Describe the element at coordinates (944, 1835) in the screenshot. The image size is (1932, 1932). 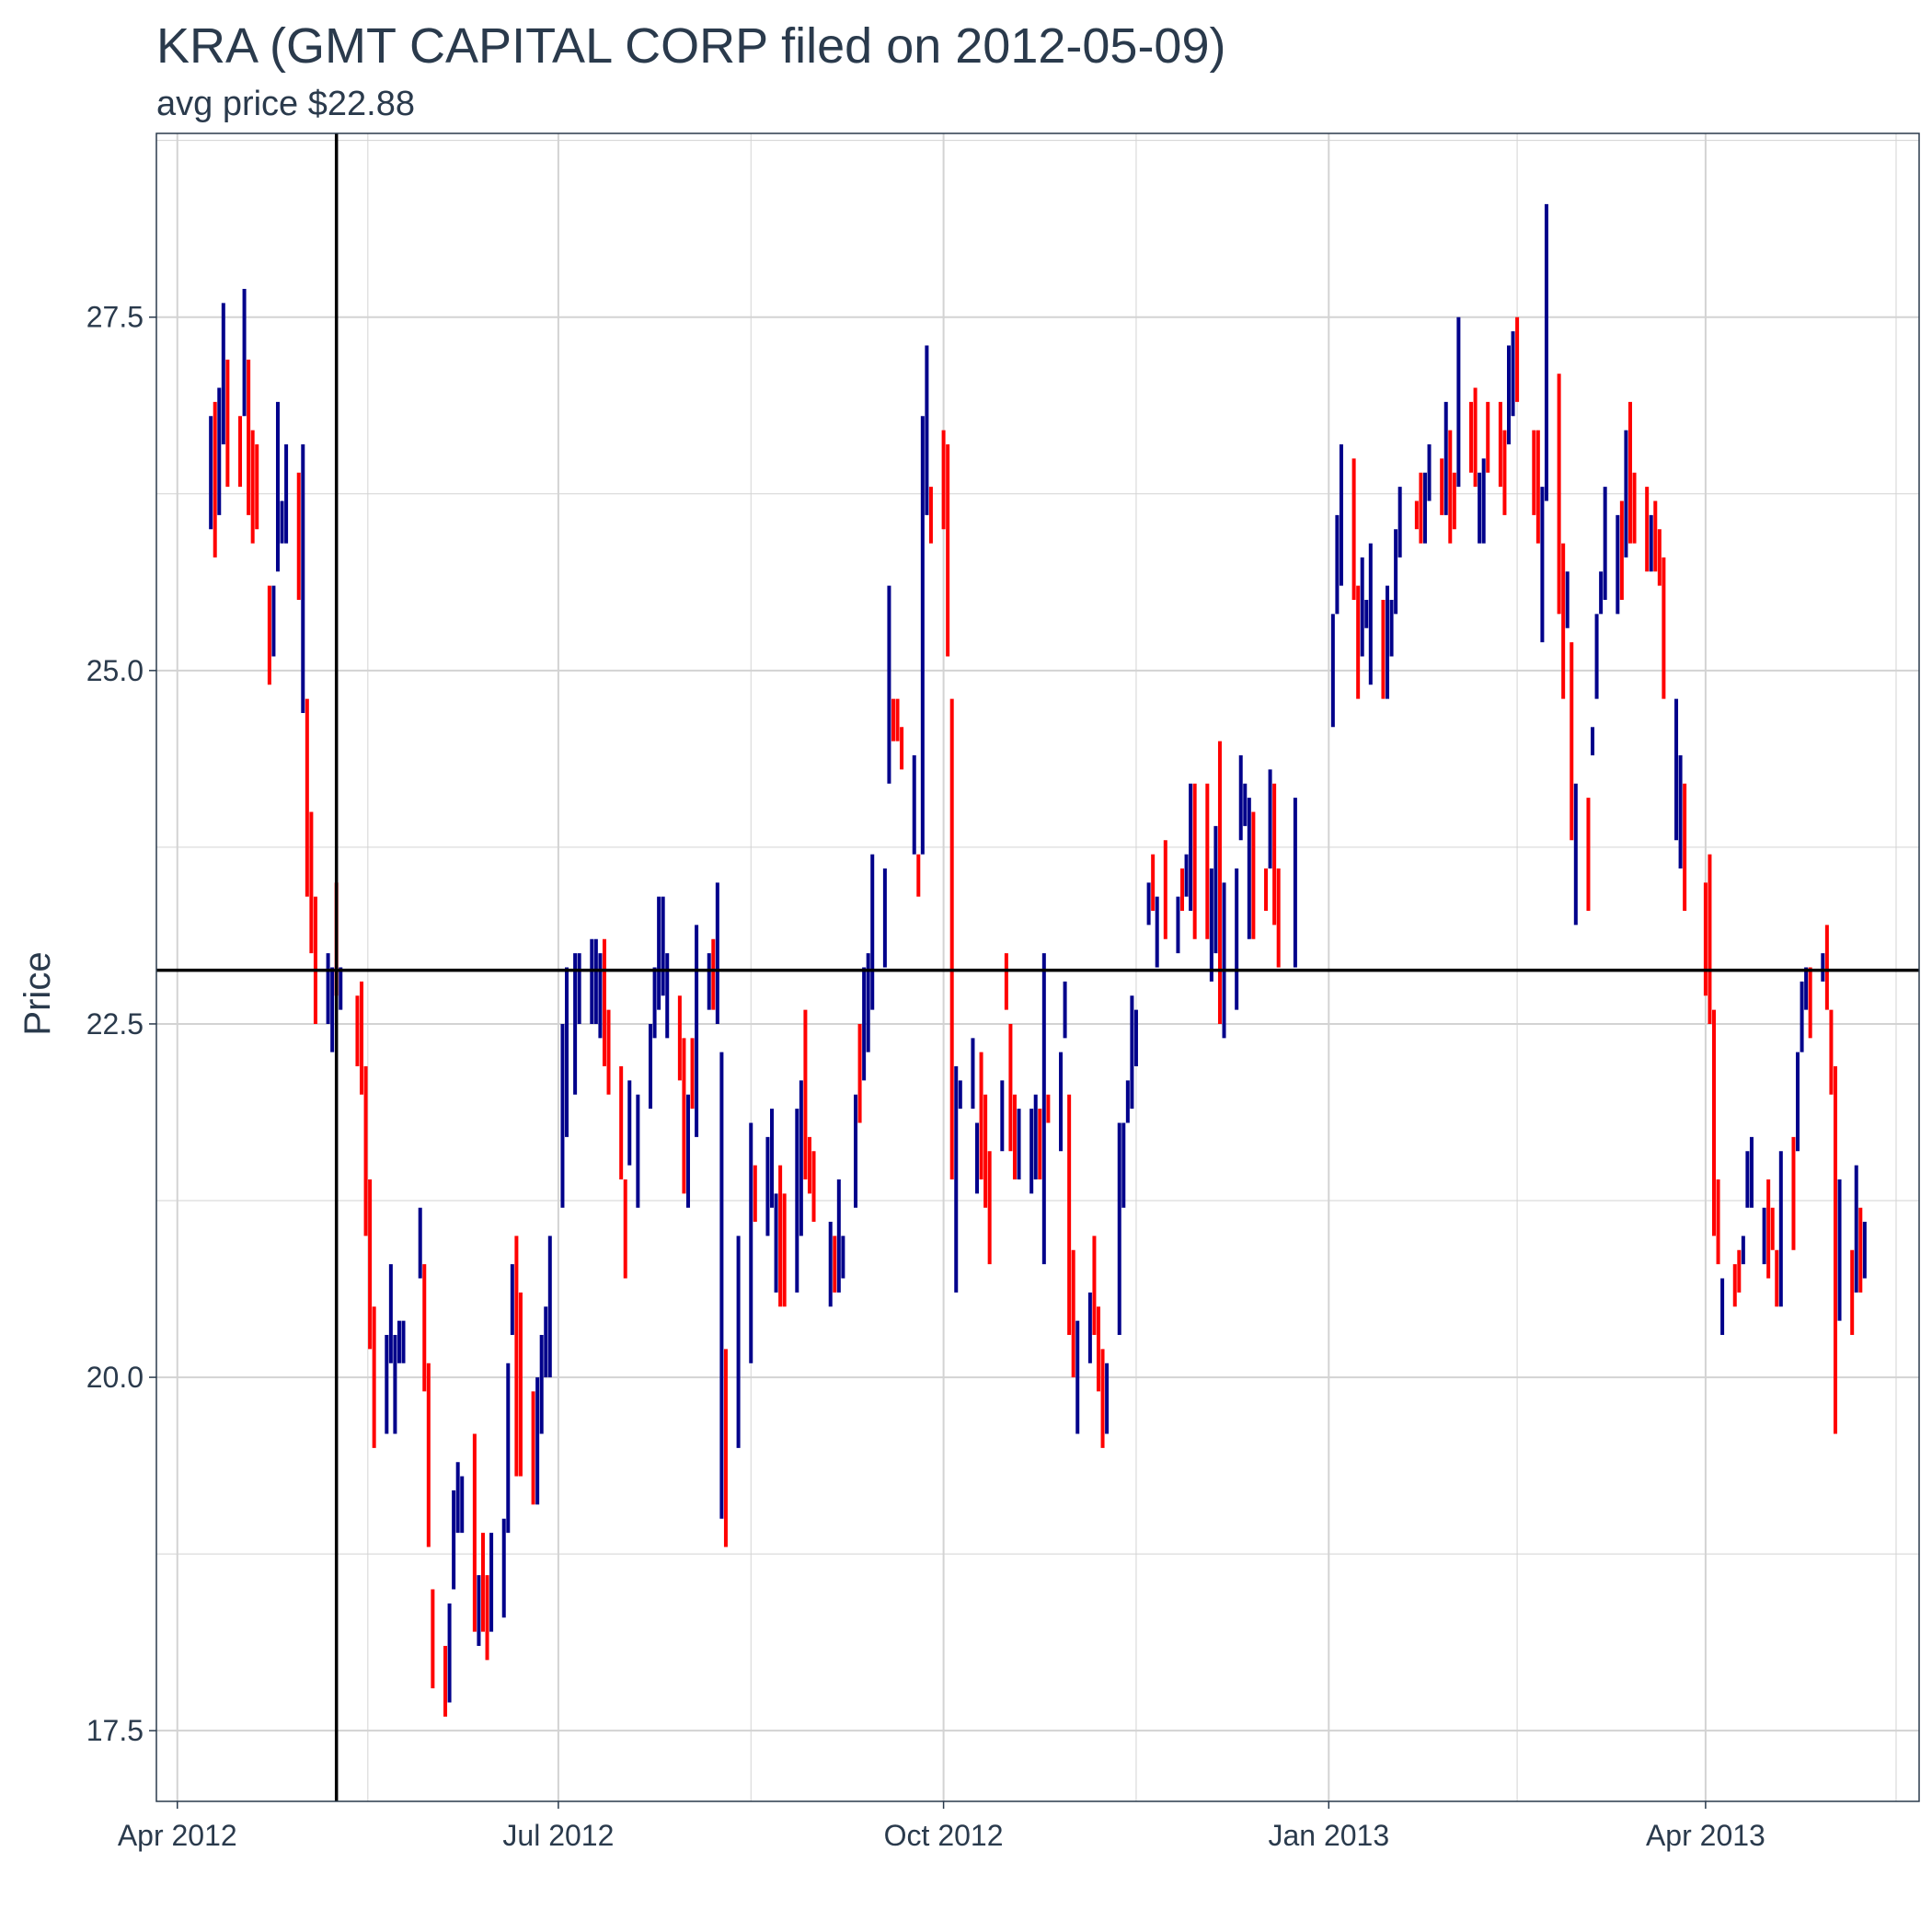
I see `x-tick-label: Oct 2012` at that location.